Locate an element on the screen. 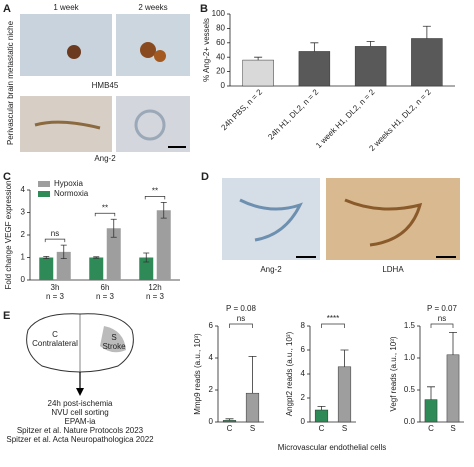  x-tick-label: 24h H1, DL2, n = 2 is located at coordinates (293, 114).